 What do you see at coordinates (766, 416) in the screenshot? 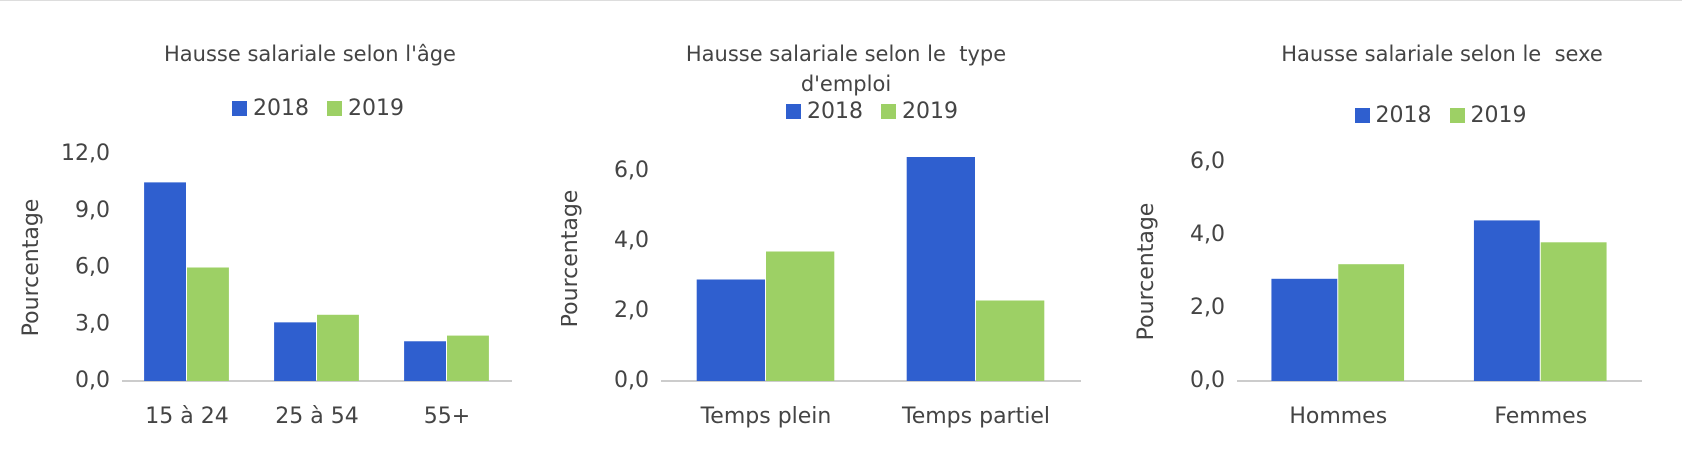
I see `x-tick-label: Temps plein` at bounding box center [766, 416].